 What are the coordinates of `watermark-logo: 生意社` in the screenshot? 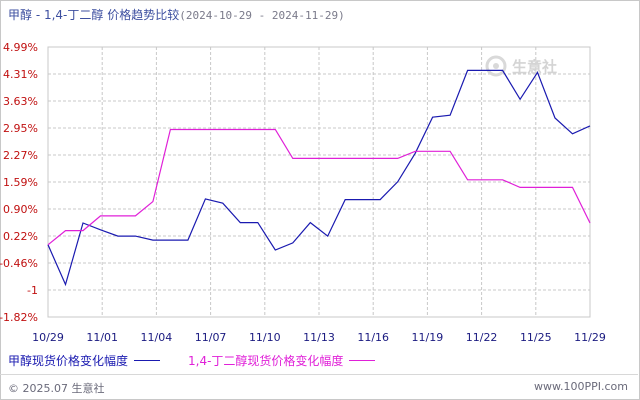 It's located at (521, 66).